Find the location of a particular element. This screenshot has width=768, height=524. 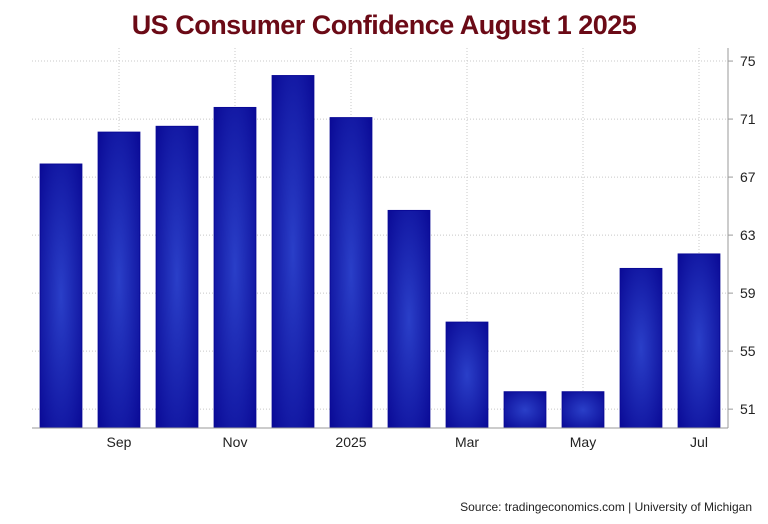

y-tick-label: 67 is located at coordinates (748, 177).